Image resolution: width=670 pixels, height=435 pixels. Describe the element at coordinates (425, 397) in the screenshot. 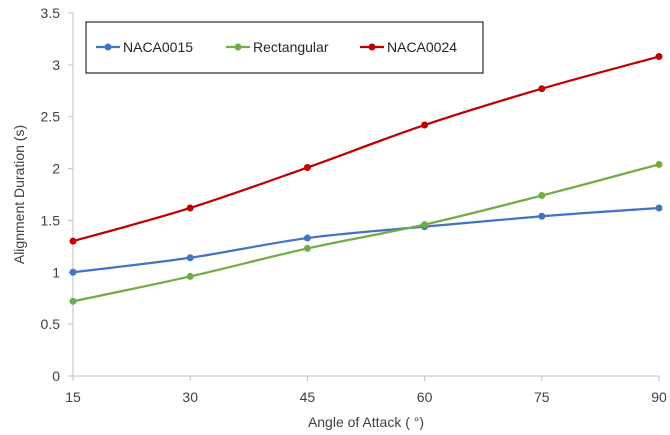

I see `x-tick-label: 60` at that location.